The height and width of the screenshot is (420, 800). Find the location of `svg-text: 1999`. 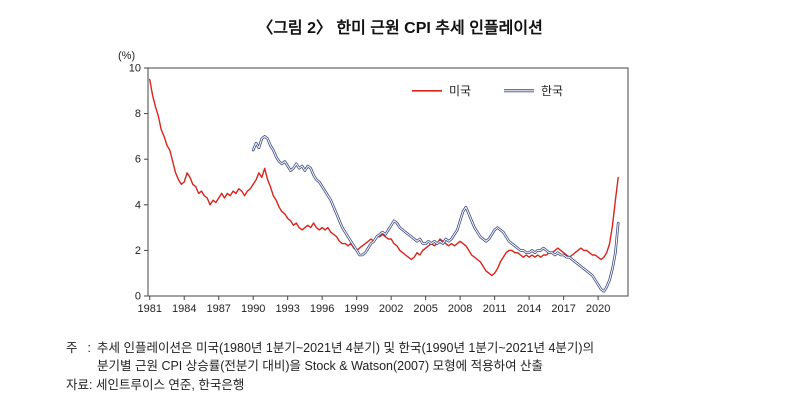

svg-text: 1999 is located at coordinates (356, 309).